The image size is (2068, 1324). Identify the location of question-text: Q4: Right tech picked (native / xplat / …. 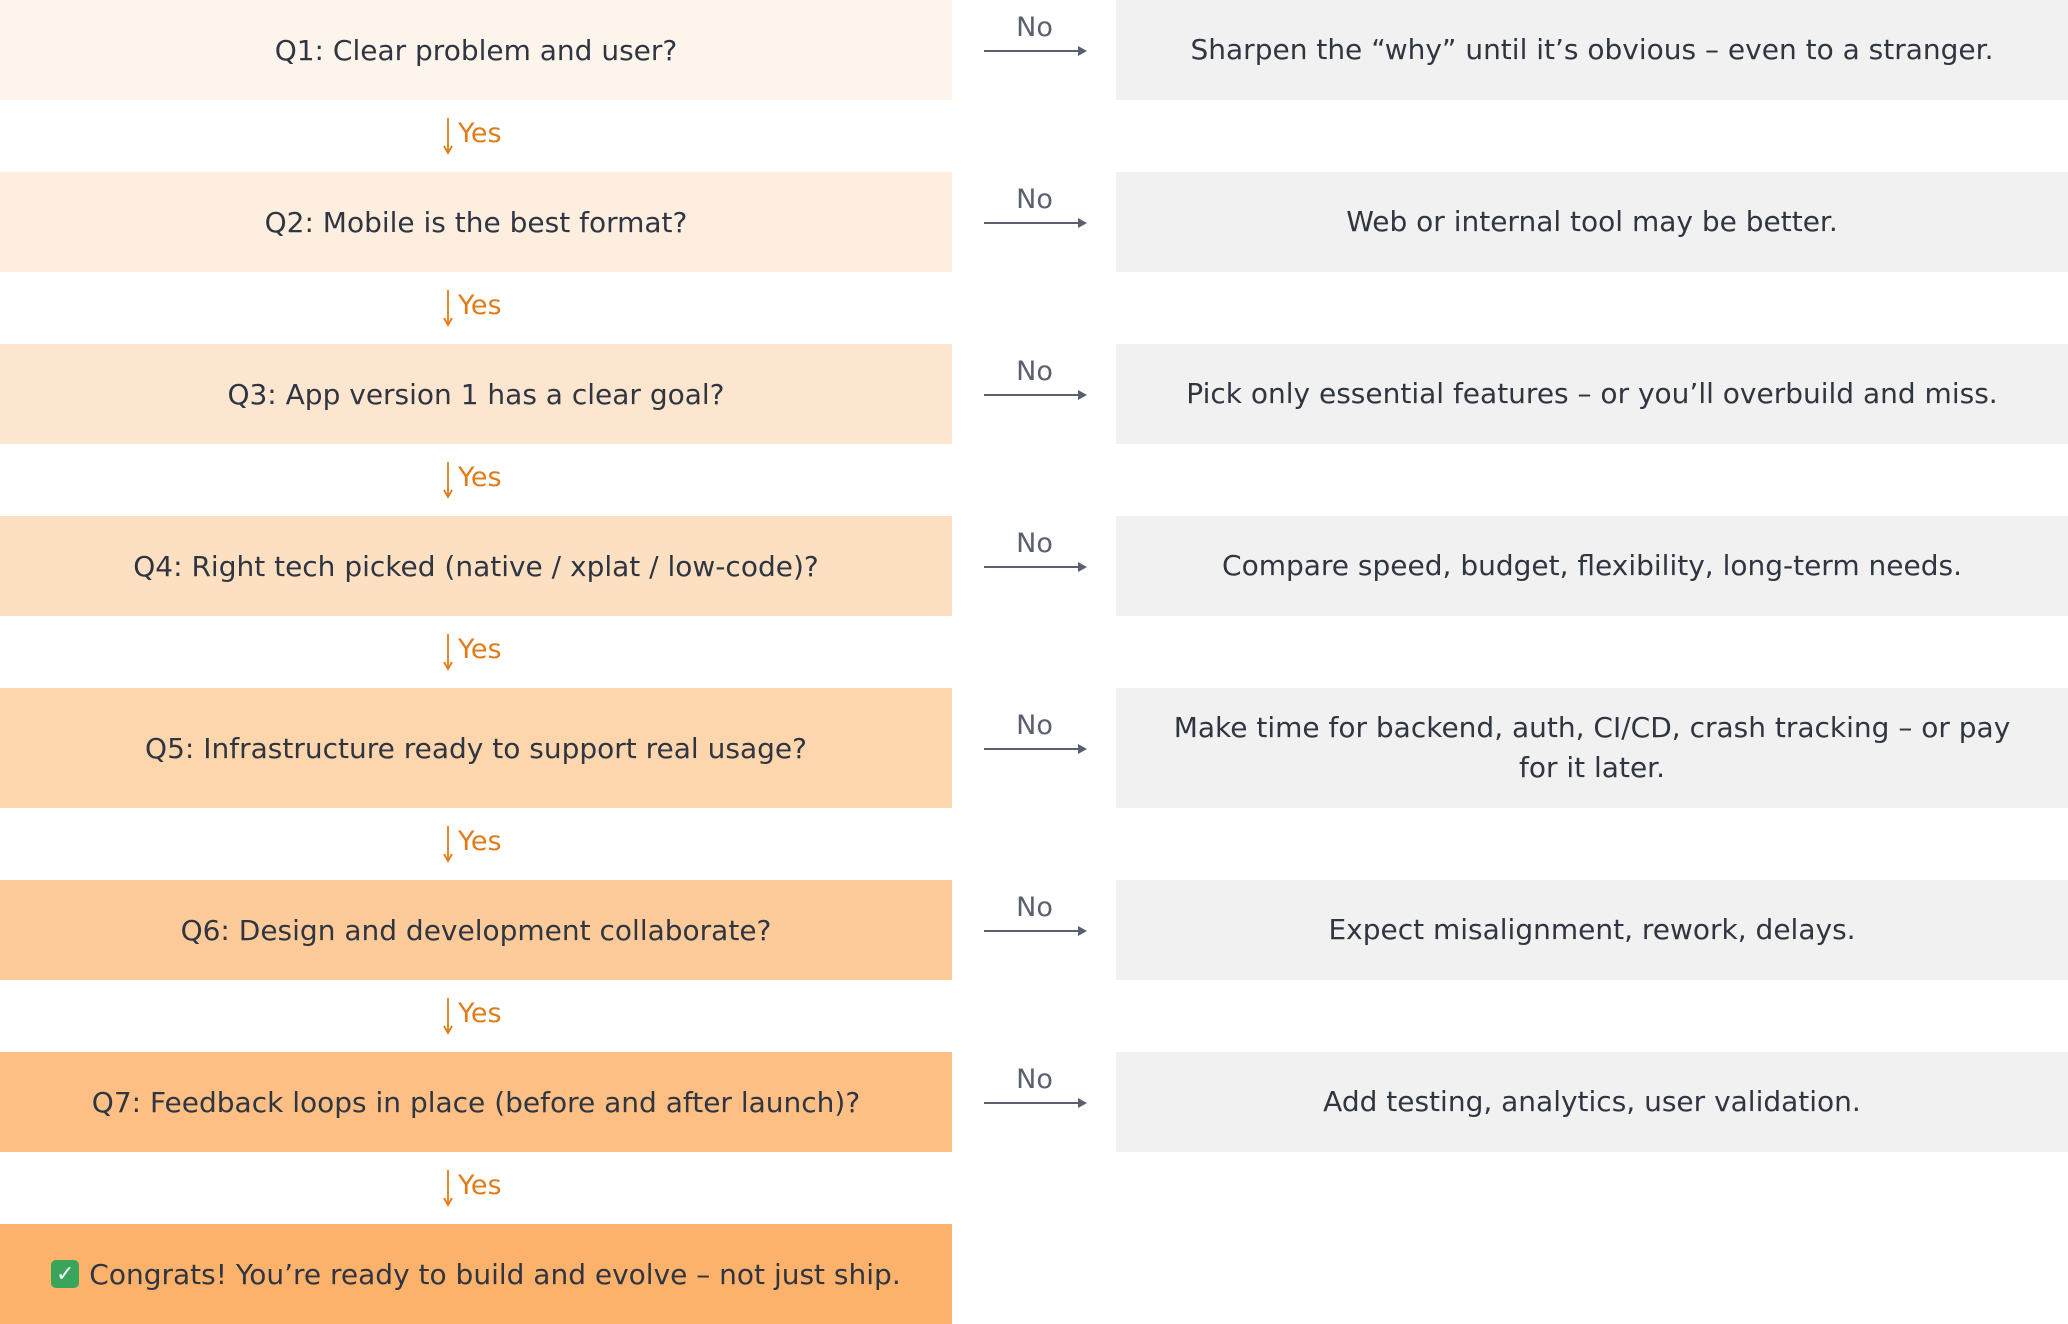
(476, 566).